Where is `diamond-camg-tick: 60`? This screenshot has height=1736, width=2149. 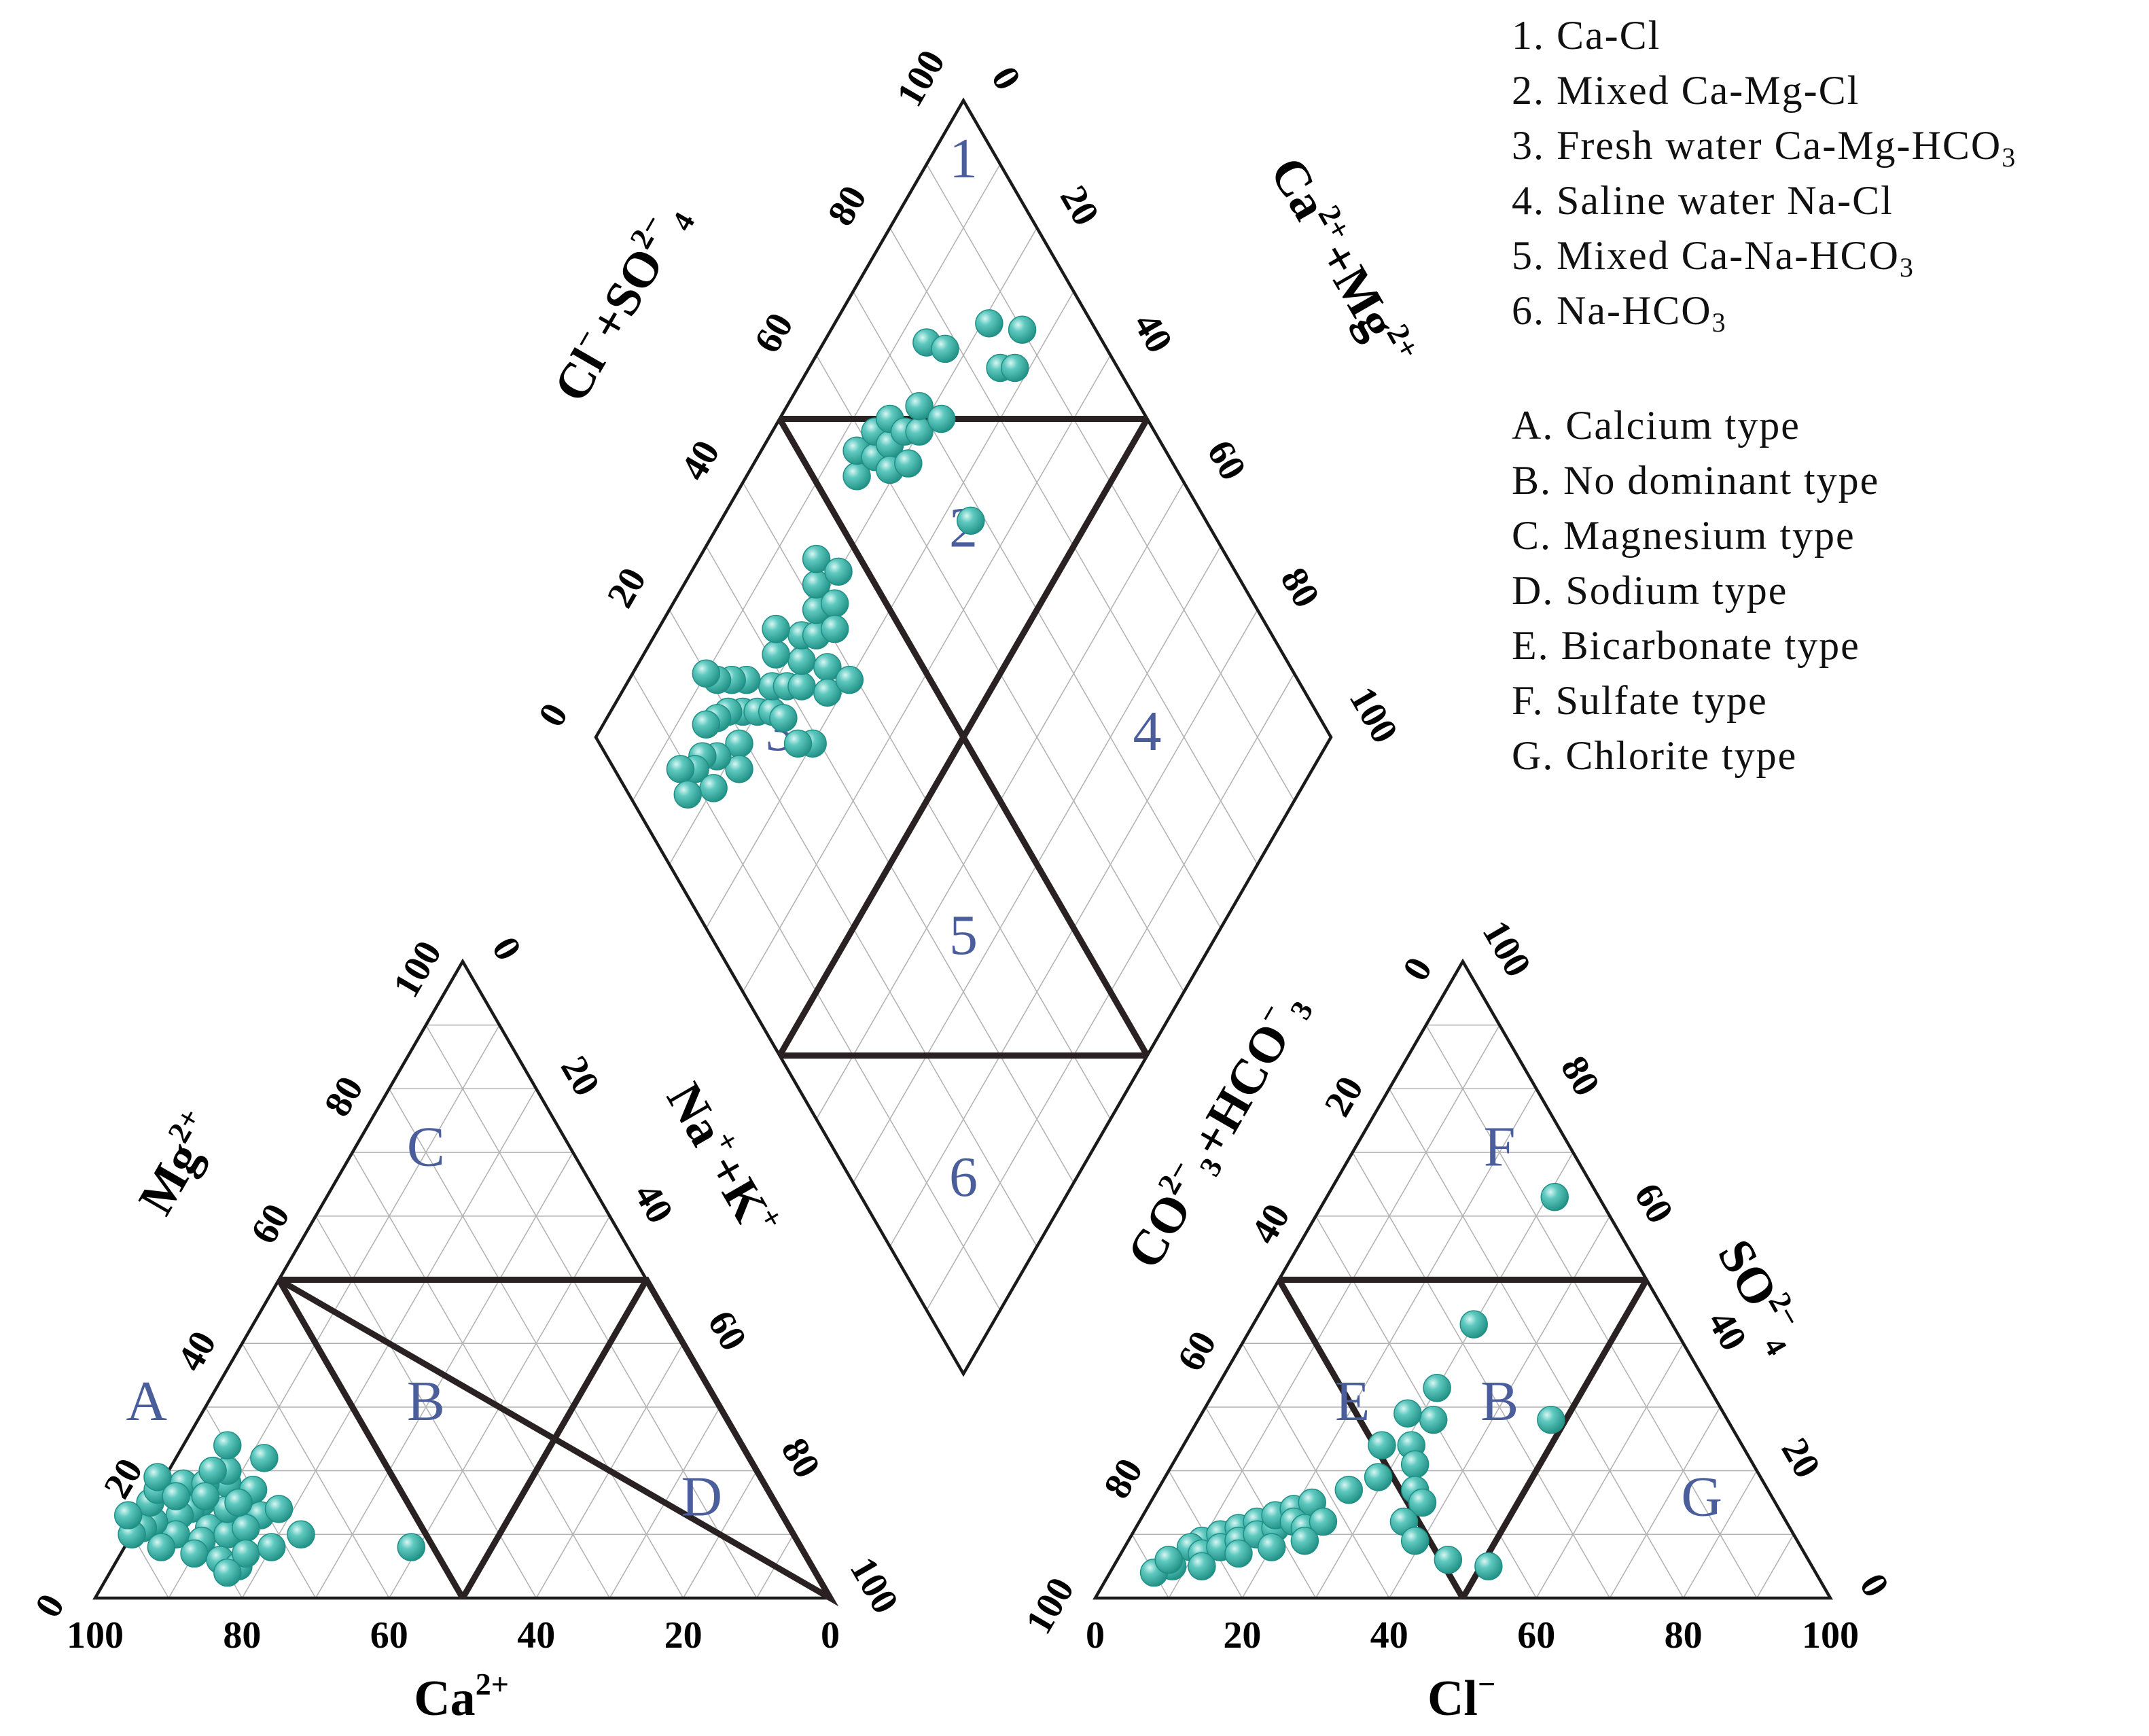
diamond-camg-tick: 60 is located at coordinates (1226, 460).